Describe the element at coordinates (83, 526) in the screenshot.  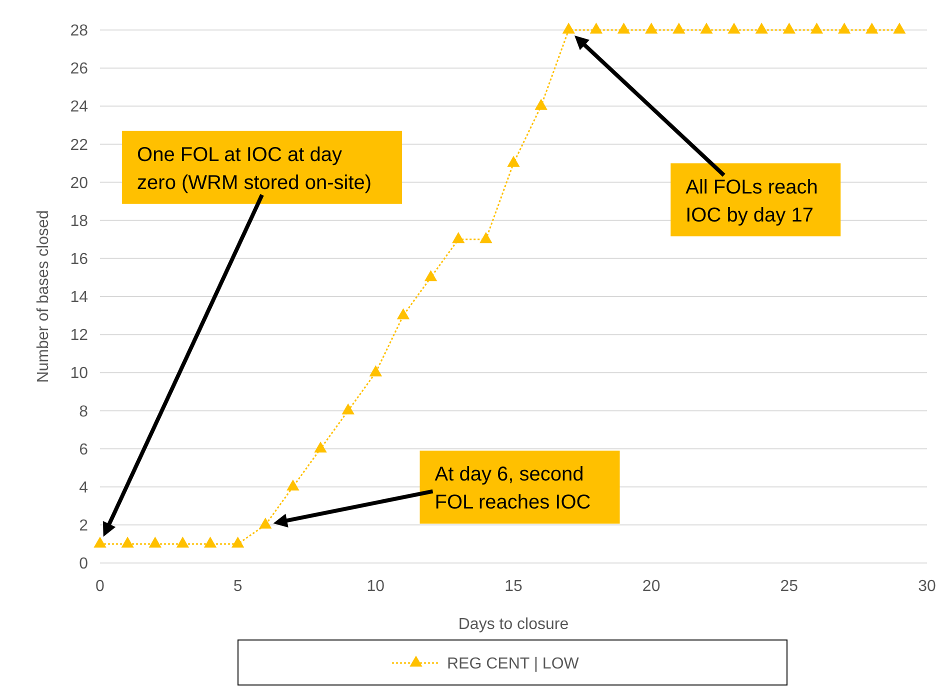
I see `y-tick-label: 2` at that location.